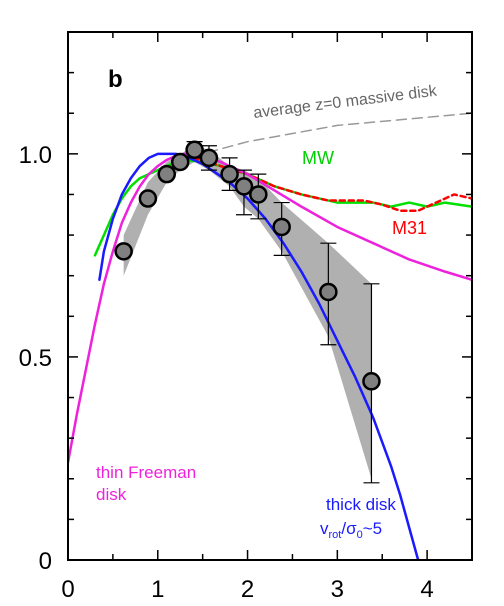 Image resolution: width=504 pixels, height=606 pixels. I want to click on x-tick-label: 3, so click(337, 589).